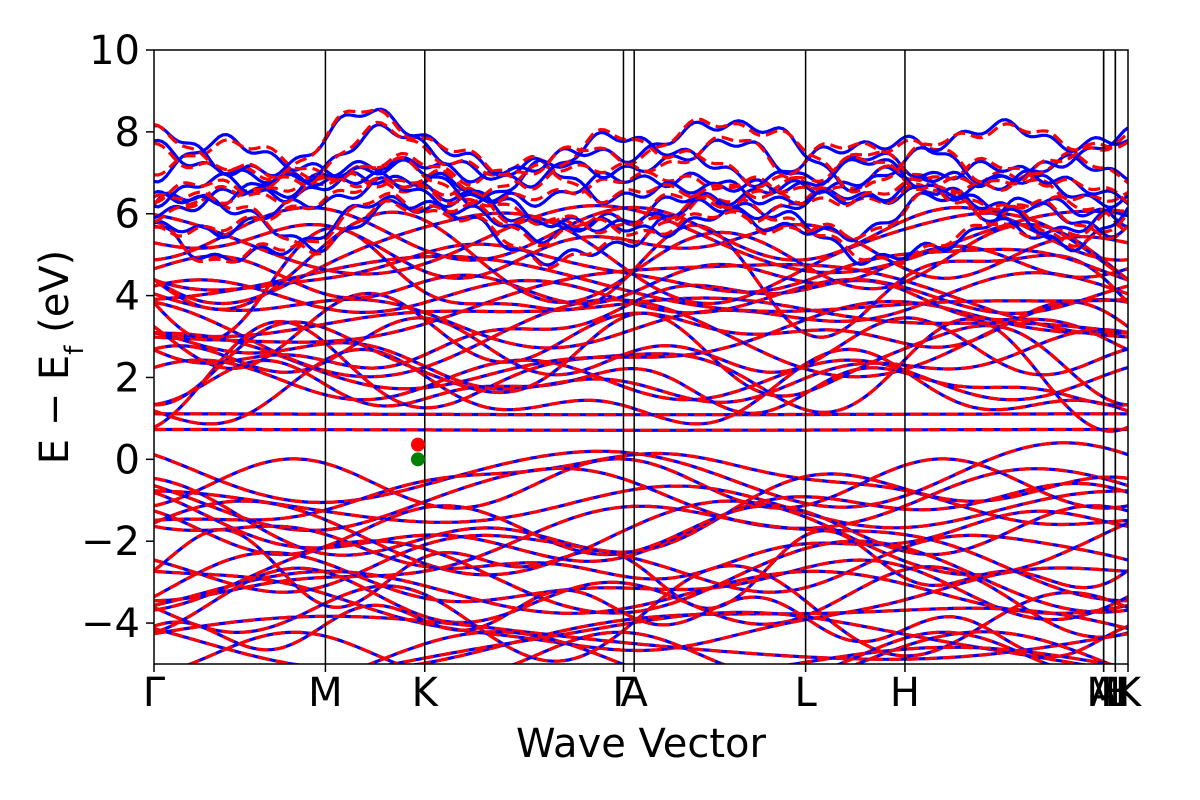 The height and width of the screenshot is (800, 1200). I want to click on y-tick-label: 6, so click(127, 215).